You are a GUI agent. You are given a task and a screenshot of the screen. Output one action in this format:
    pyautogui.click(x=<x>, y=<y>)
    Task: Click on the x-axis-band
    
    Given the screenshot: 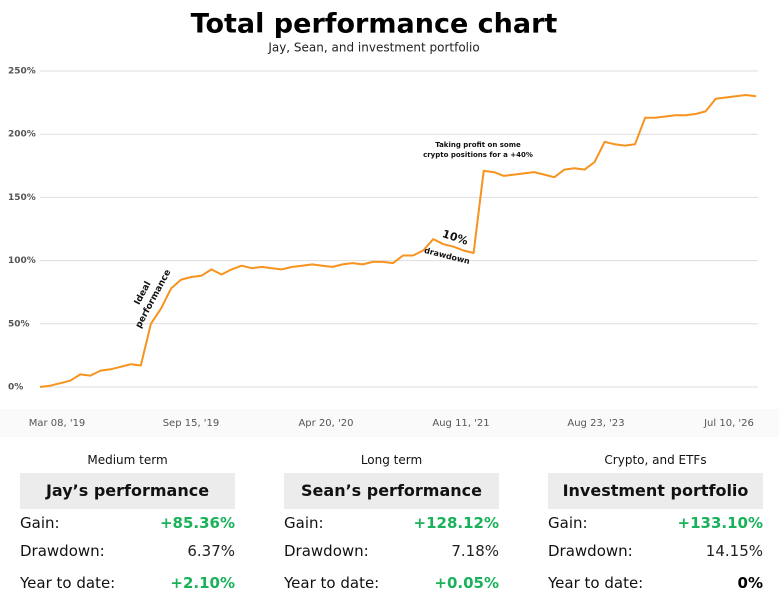 What is the action you would take?
    pyautogui.click(x=389, y=423)
    